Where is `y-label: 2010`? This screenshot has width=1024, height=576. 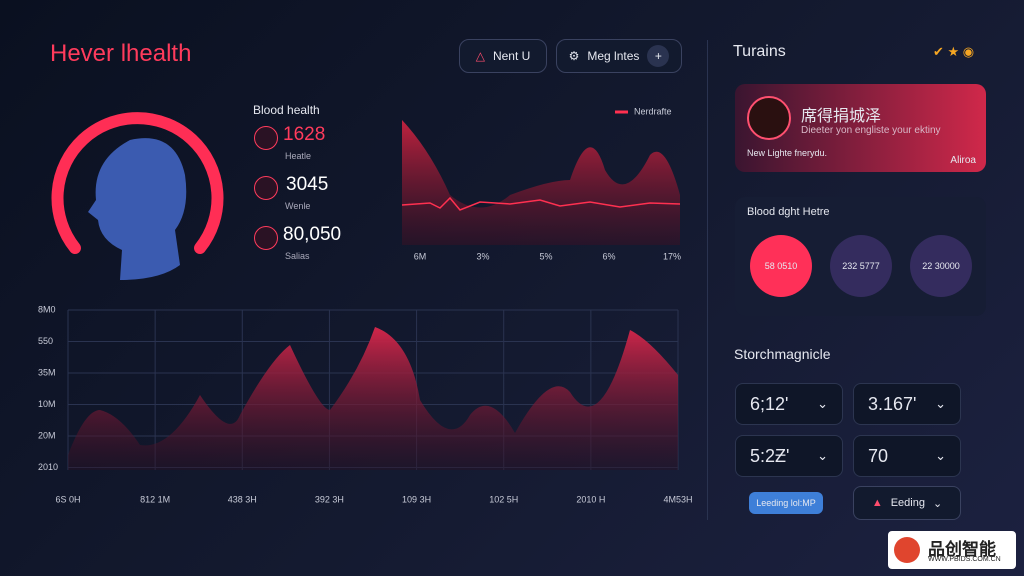
y-label: 2010 is located at coordinates (48, 467).